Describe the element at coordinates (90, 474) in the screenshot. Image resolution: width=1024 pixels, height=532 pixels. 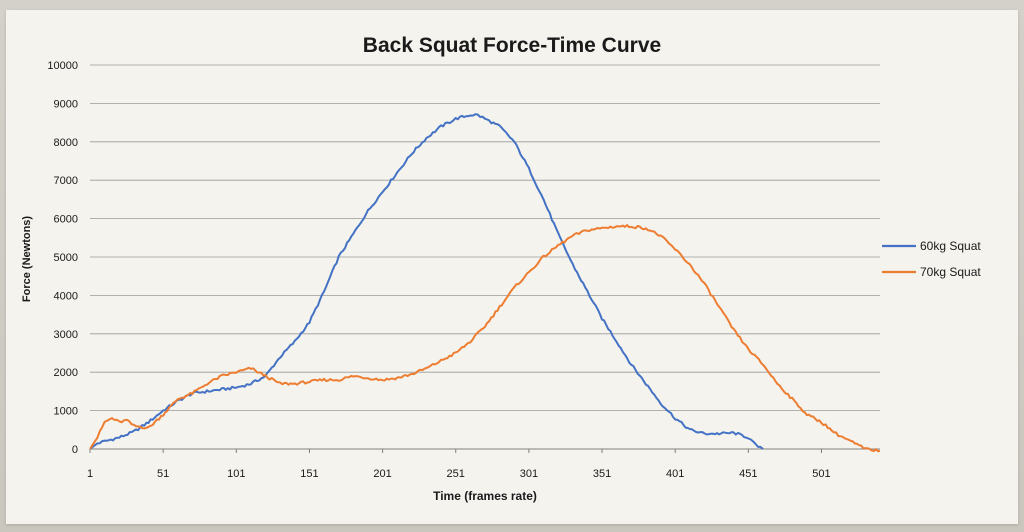
I see `x-tick-label: 1` at that location.